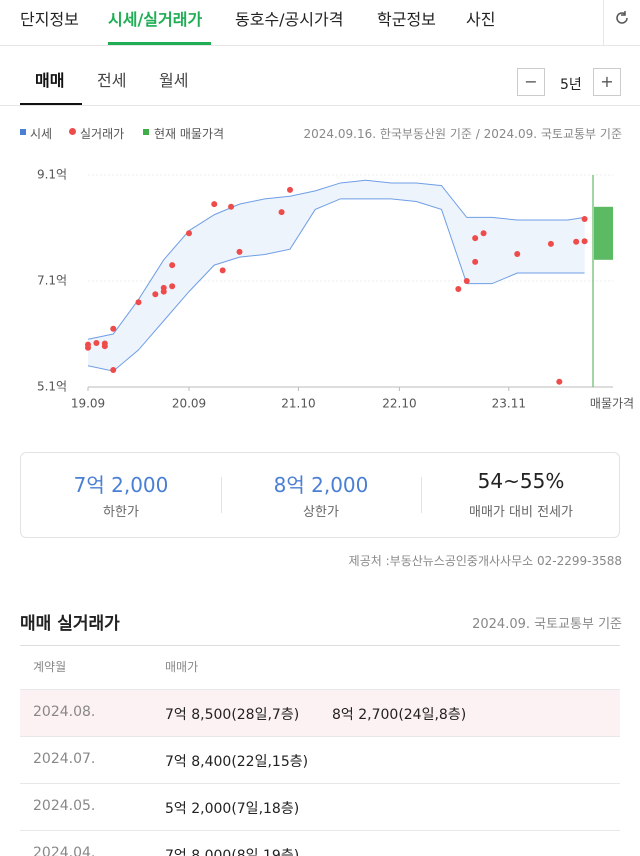  I want to click on month: 2024.07., so click(64, 759).